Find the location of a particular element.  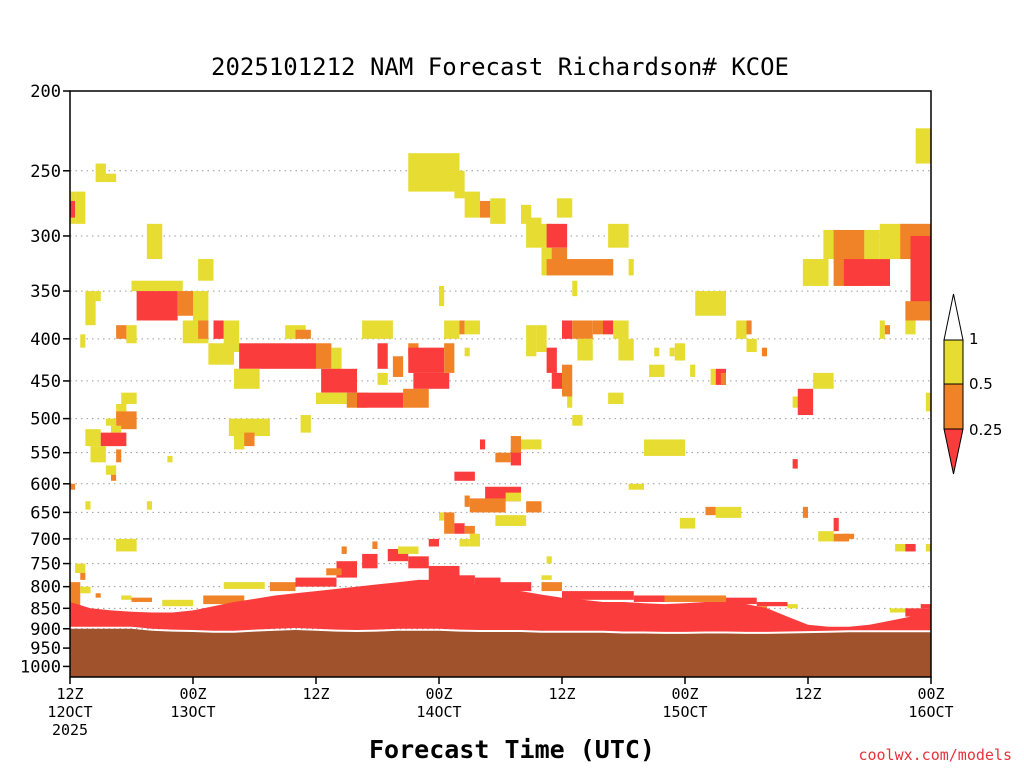

y-tick-label: 950 is located at coordinates (45, 649).